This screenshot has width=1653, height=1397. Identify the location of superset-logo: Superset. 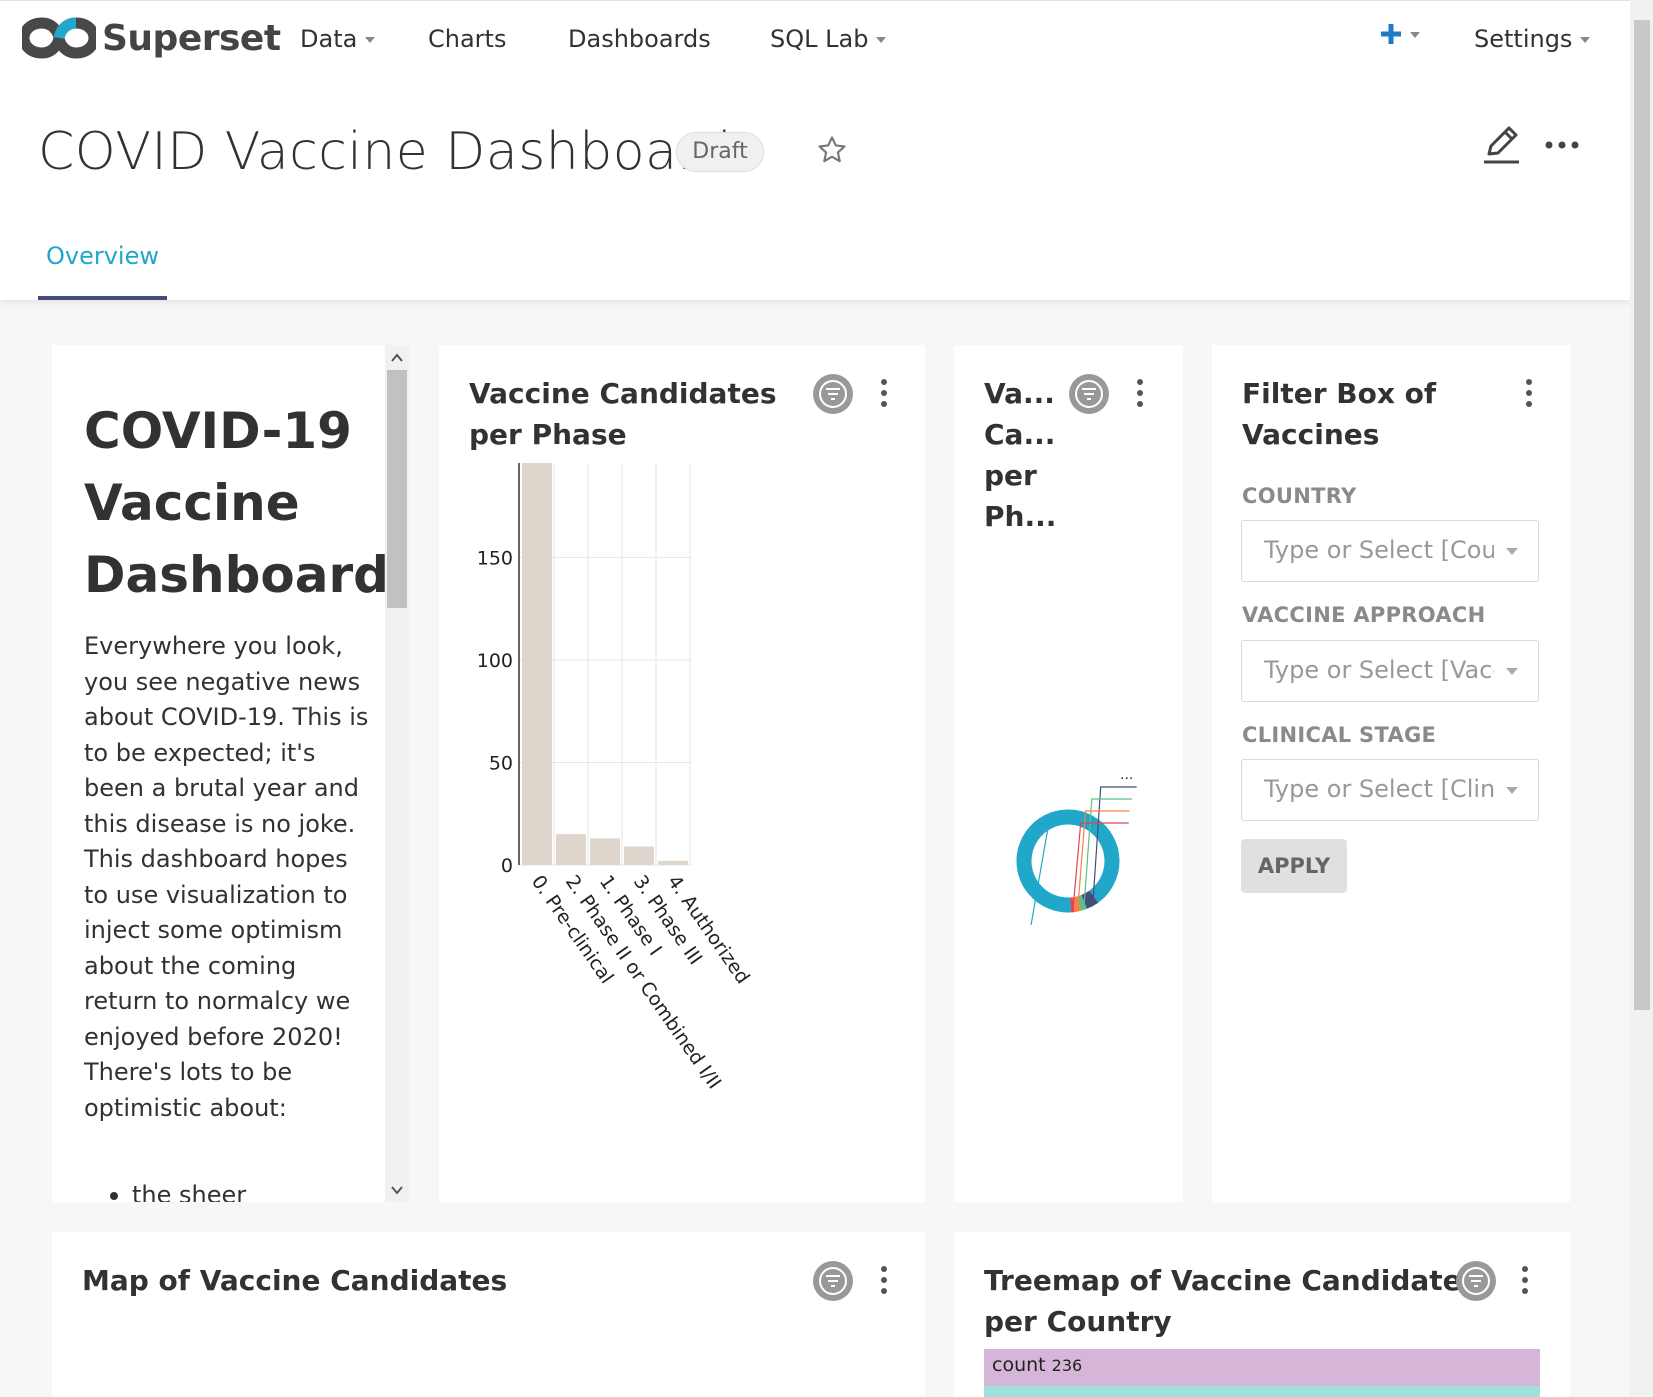
(151, 38).